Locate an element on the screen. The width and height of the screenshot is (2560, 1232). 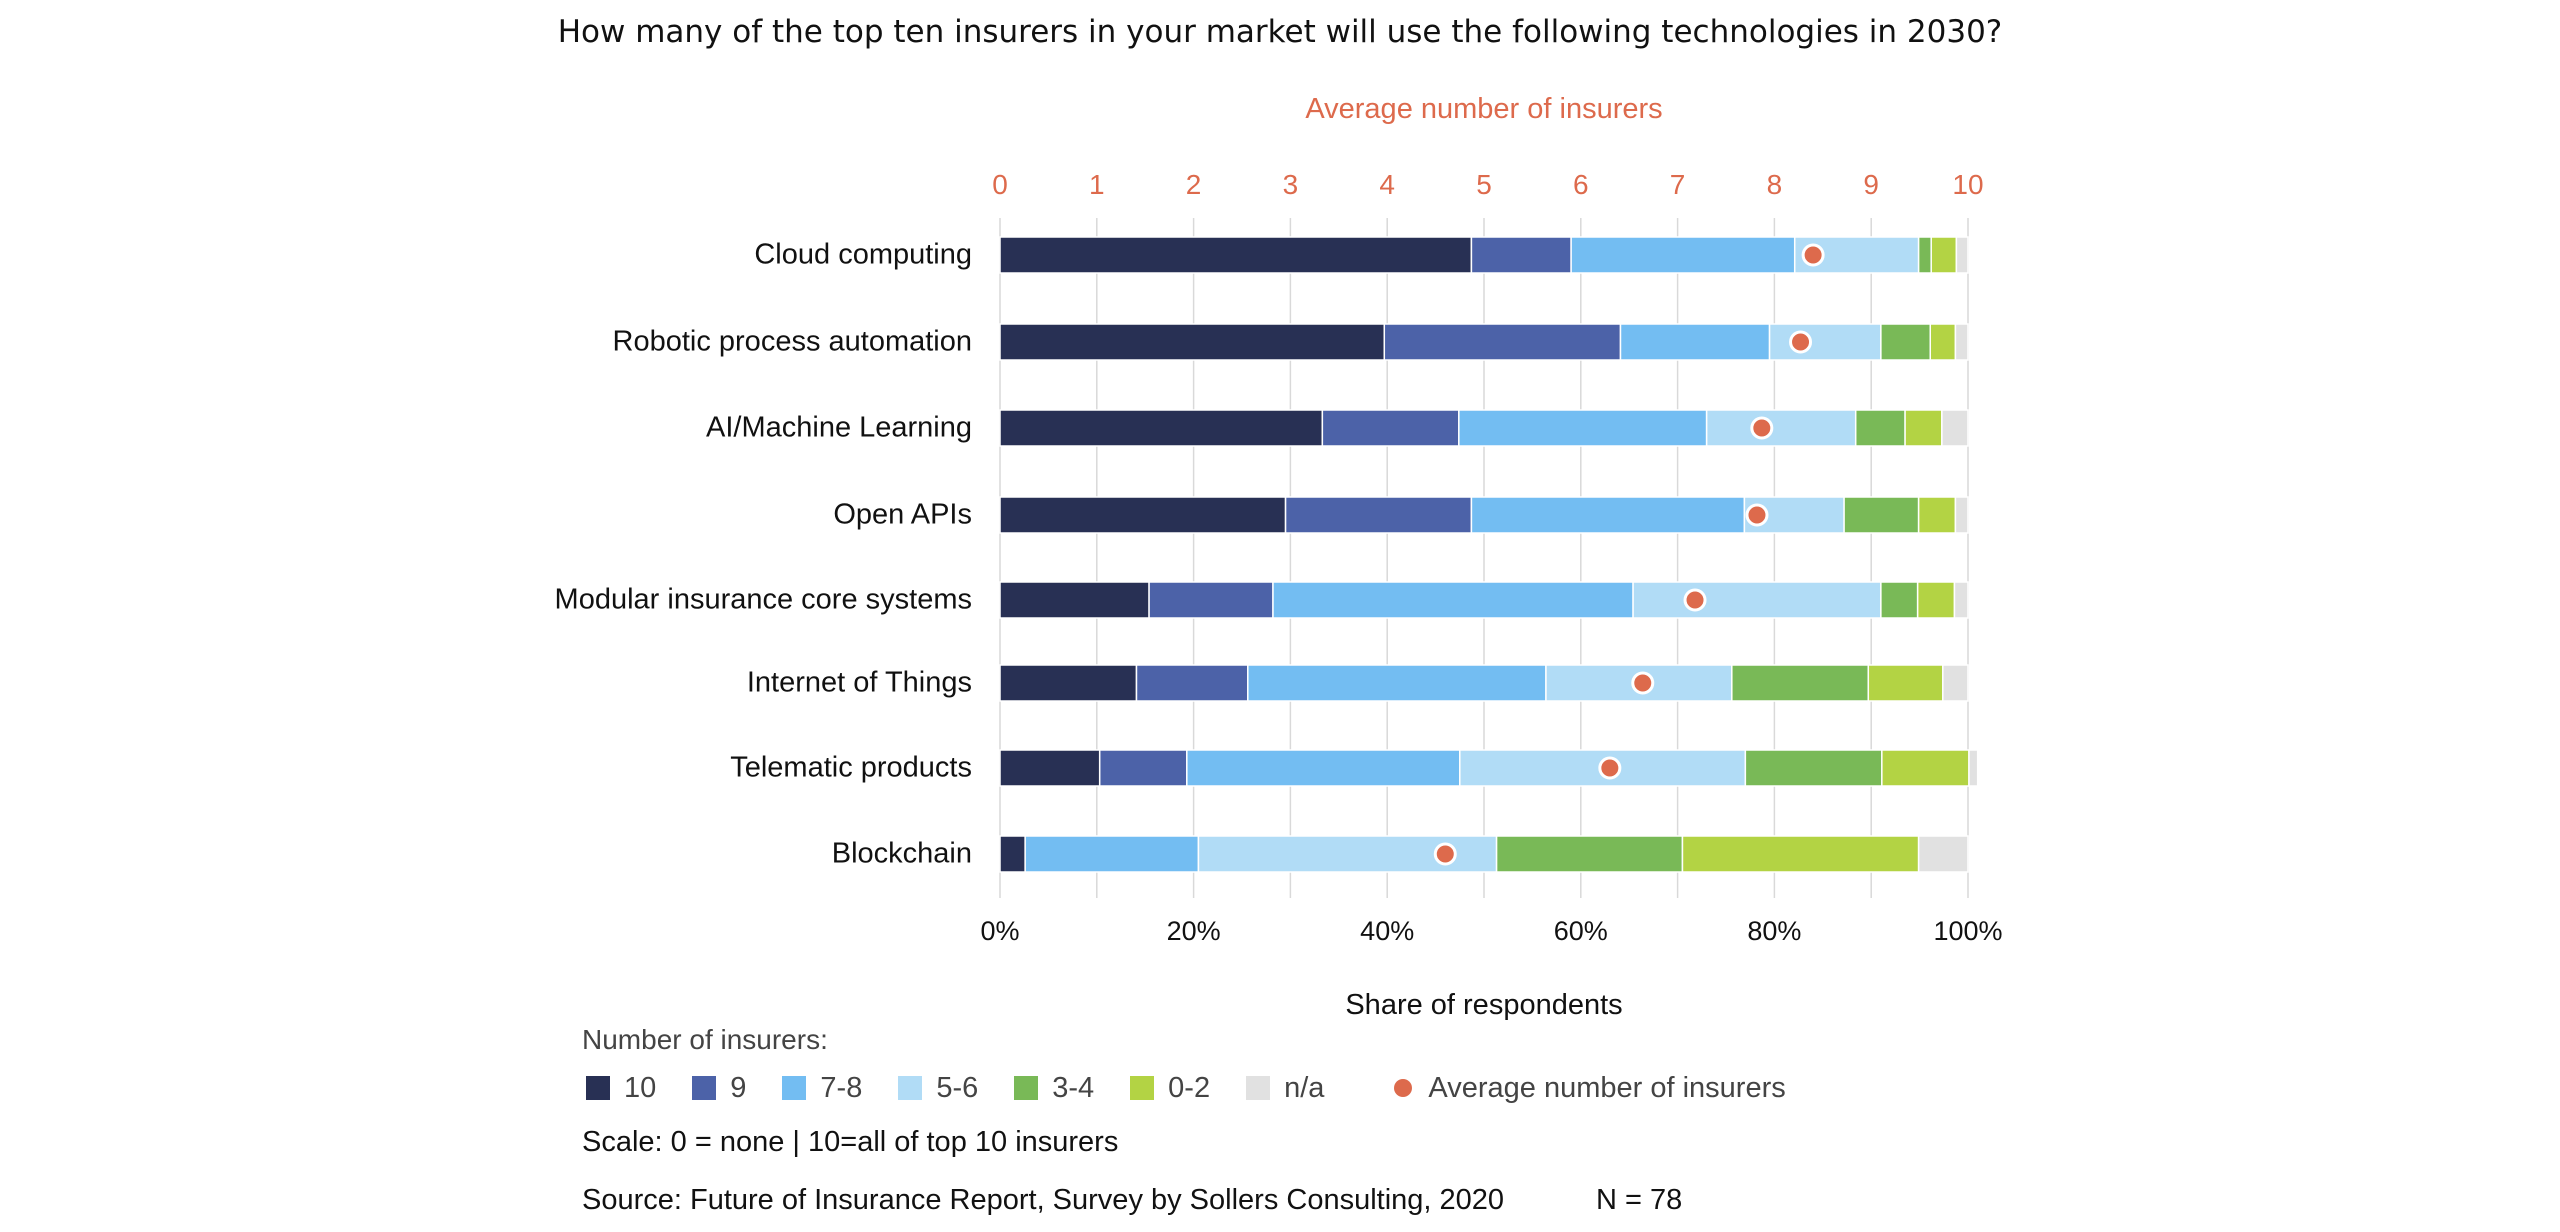
top-axis-tick-label: 7 is located at coordinates (1678, 184).